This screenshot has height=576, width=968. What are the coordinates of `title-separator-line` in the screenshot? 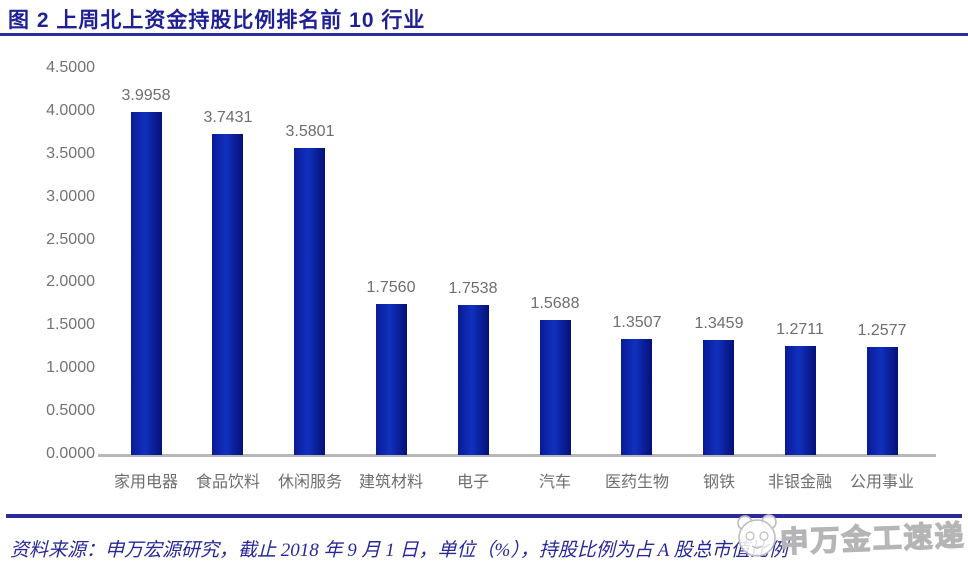 It's located at (484, 34).